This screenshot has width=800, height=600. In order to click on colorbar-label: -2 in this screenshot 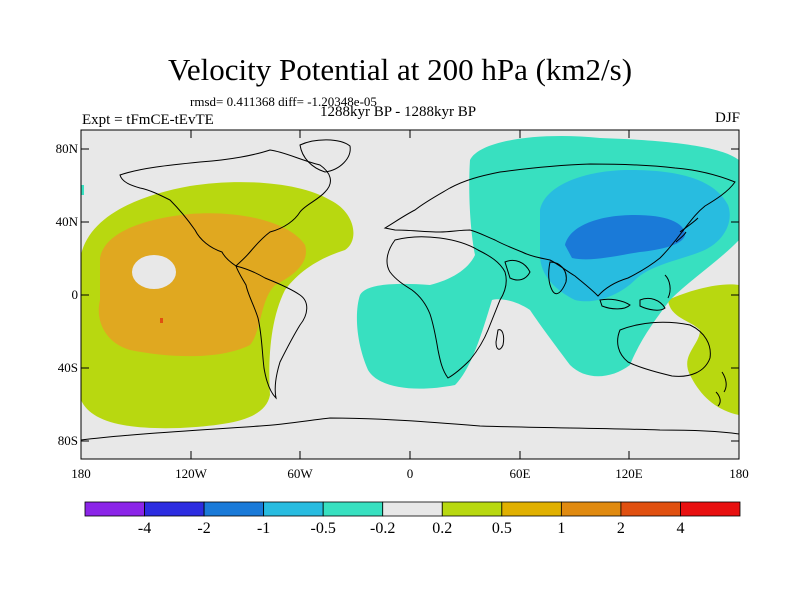, I will do `click(204, 528)`.